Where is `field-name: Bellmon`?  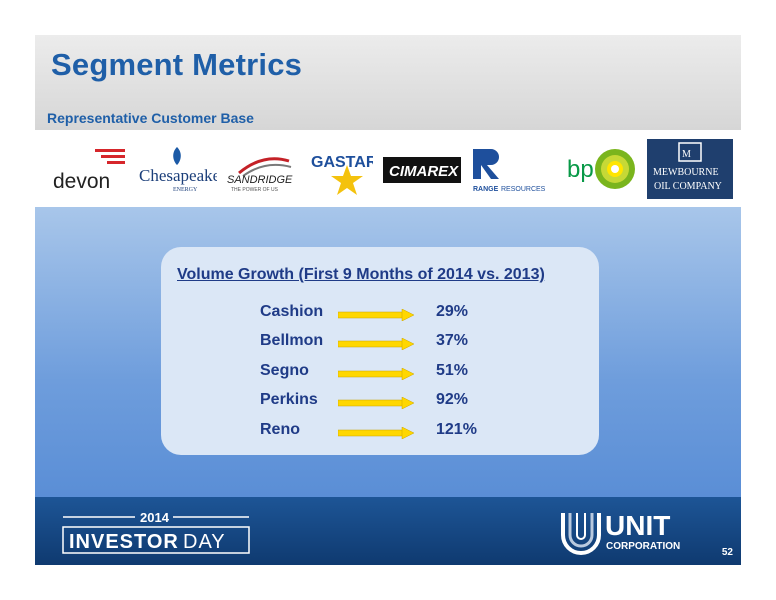 field-name: Bellmon is located at coordinates (292, 340).